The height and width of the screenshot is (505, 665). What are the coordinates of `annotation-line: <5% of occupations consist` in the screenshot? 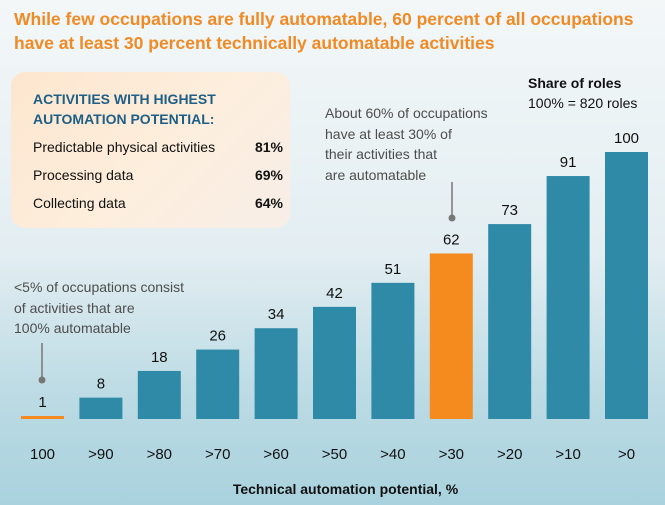 It's located at (99, 287).